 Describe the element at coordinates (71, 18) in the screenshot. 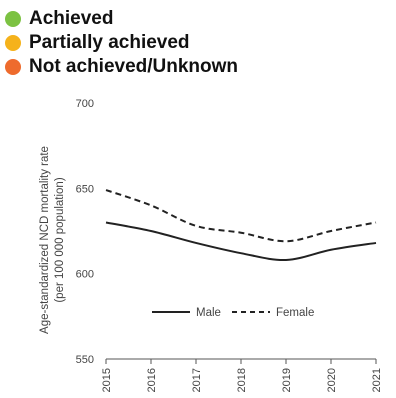

I see `status-achieved-label: Achieved` at that location.